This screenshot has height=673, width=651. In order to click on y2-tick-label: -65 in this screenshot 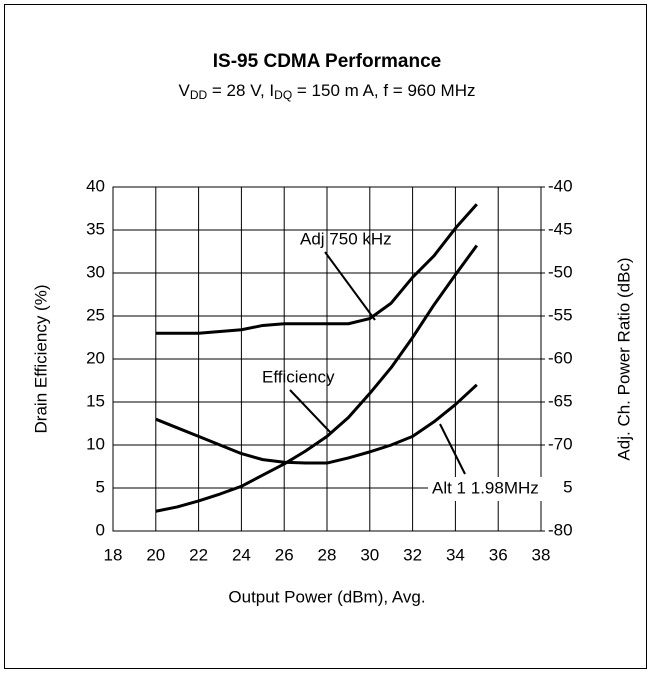, I will do `click(560, 400)`.